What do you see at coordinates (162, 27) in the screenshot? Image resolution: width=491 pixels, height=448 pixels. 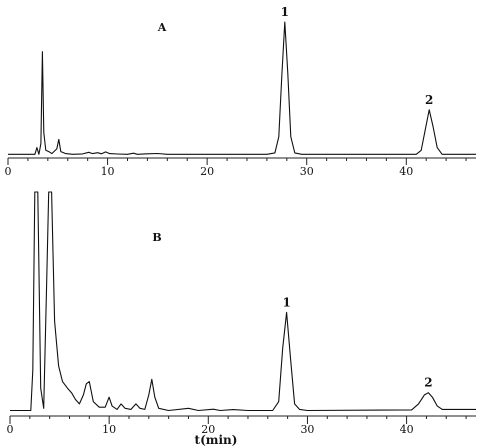 I see `panel-label: A` at bounding box center [162, 27].